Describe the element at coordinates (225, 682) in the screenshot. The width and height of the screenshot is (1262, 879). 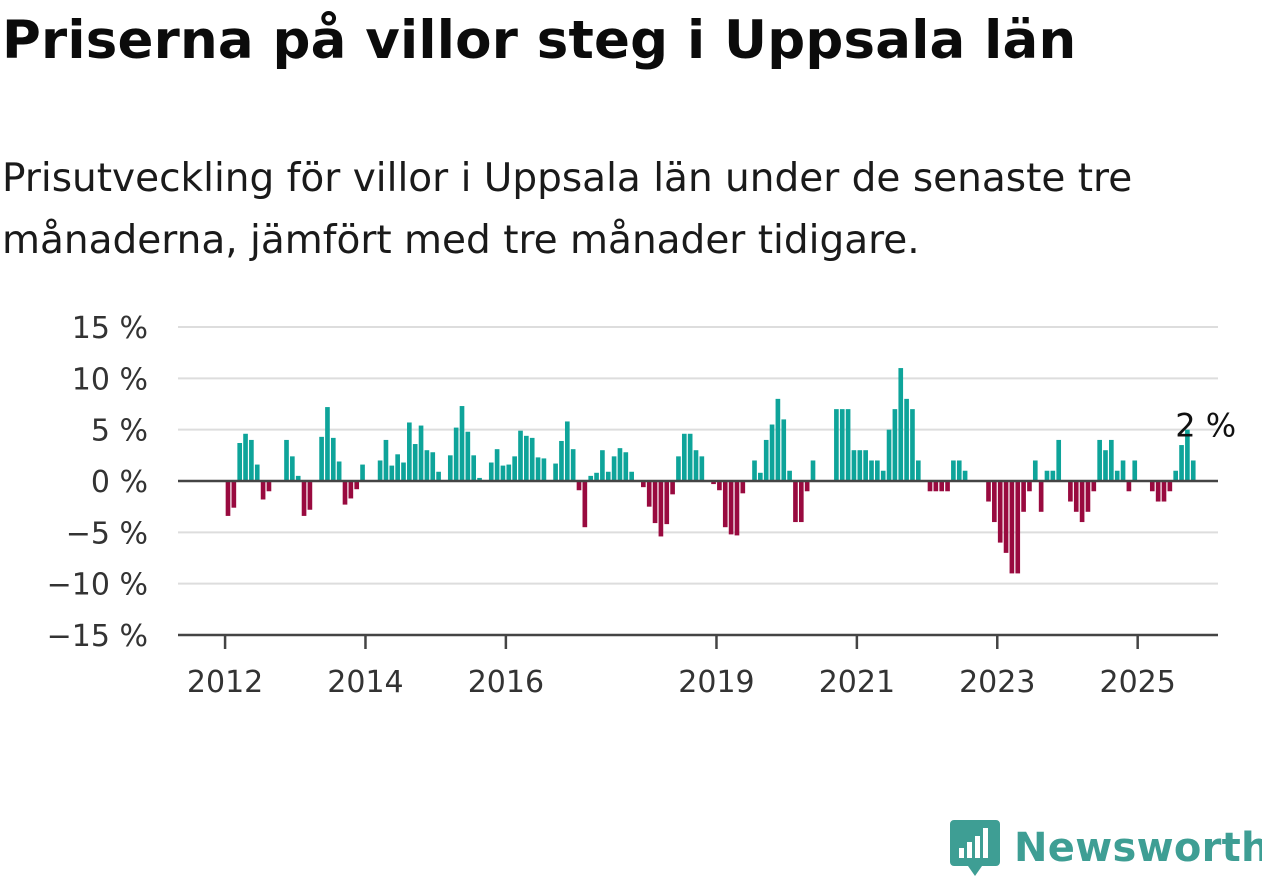
I see `x-tick-label: 2012` at that location.